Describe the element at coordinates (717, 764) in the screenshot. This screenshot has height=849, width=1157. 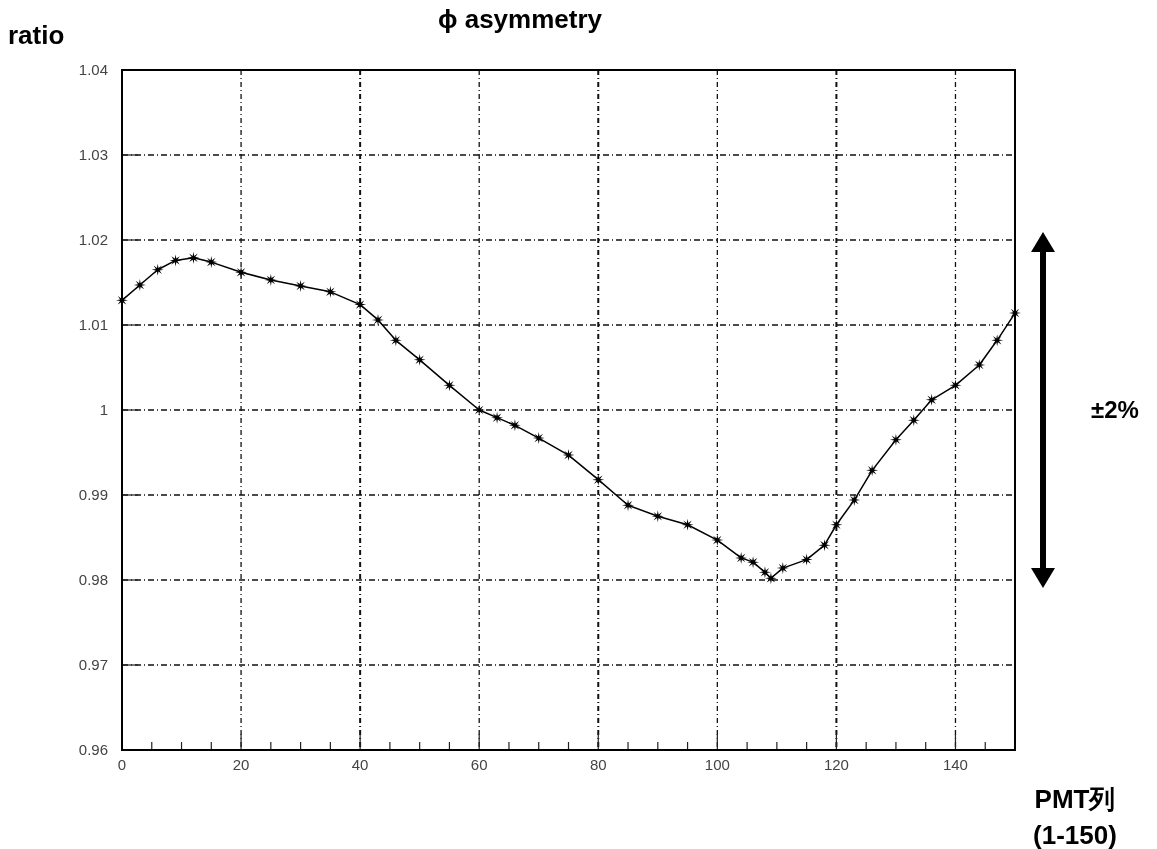
I see `x-tick-label: 100` at that location.